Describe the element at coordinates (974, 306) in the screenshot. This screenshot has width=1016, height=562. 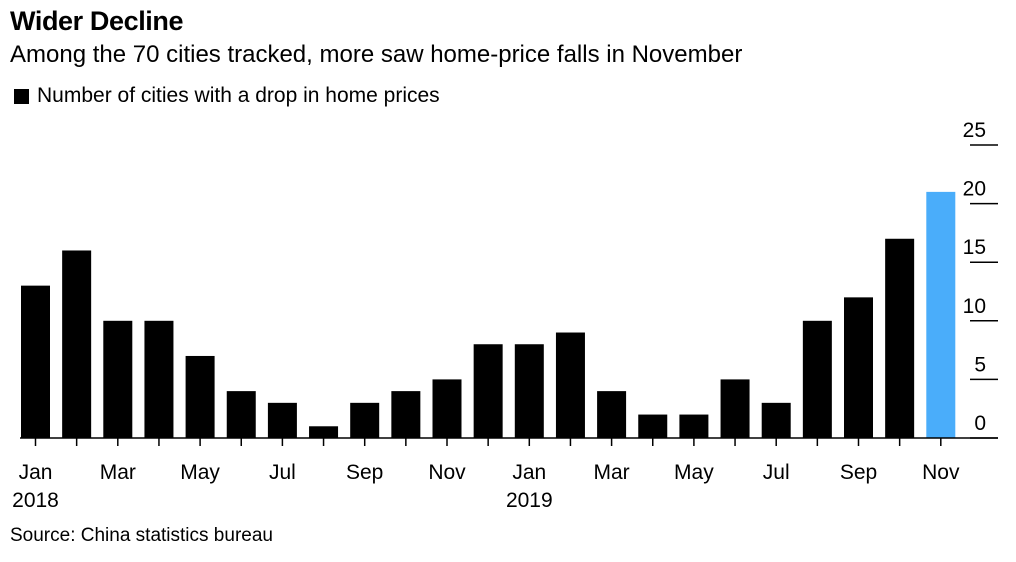
I see `y-tick-label: 10` at that location.